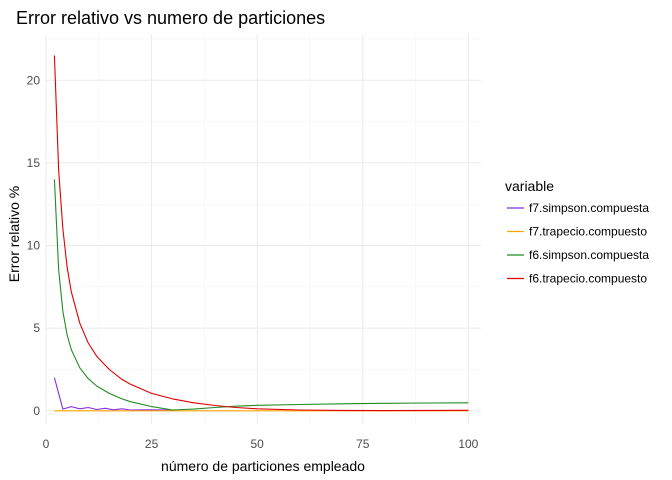  I want to click on x-ticks: 0 25 50 75 100, so click(261, 444).